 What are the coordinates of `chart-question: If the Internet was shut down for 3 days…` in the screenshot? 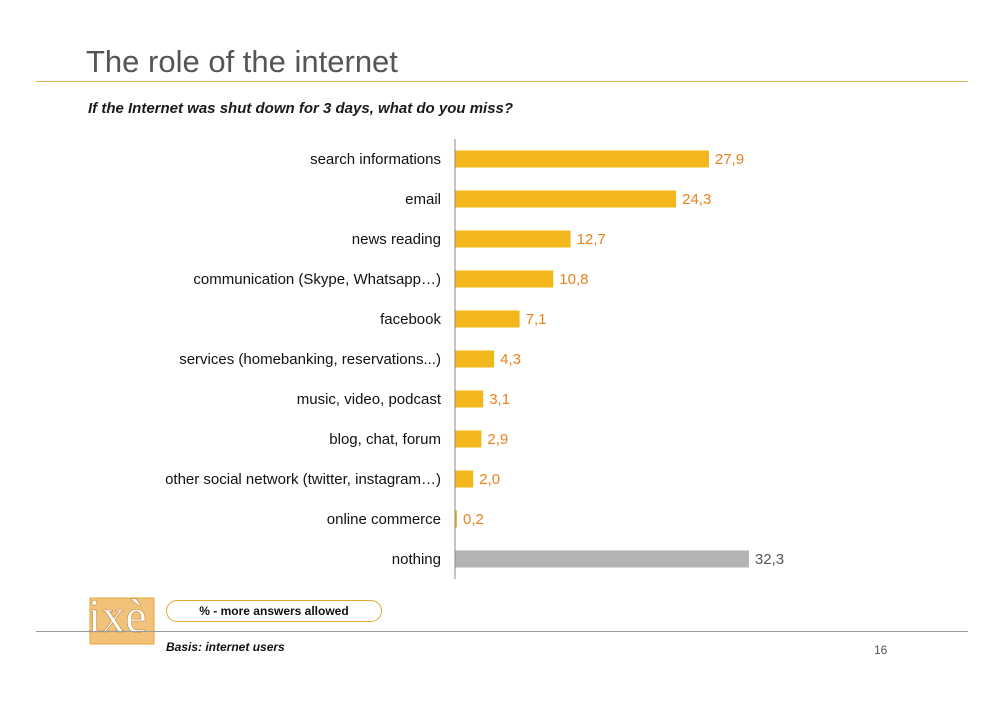 It's located at (301, 108).